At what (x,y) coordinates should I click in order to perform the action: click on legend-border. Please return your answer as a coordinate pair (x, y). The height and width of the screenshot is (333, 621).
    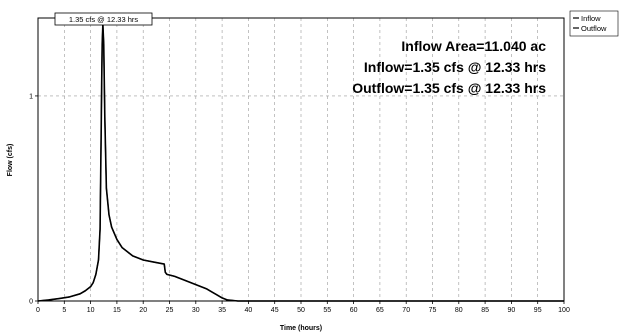
    Looking at the image, I should click on (594, 23).